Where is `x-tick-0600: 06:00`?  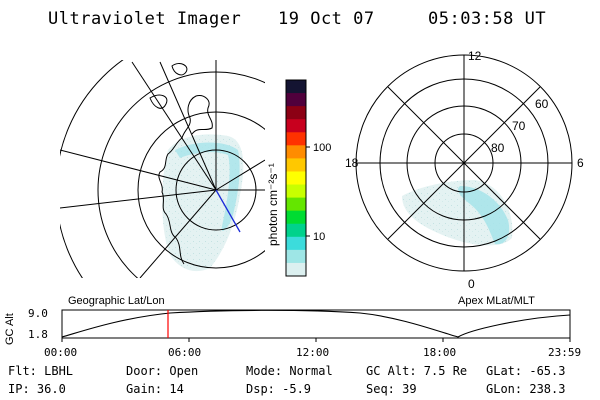 x-tick-0600: 06:00 is located at coordinates (185, 352).